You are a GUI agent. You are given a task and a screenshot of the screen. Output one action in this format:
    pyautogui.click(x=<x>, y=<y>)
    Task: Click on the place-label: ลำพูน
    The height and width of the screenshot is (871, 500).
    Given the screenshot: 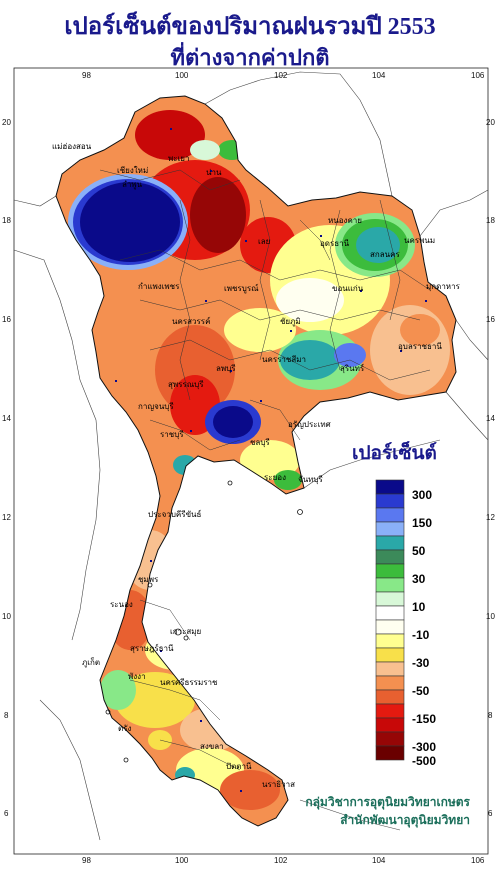 What is the action you would take?
    pyautogui.click(x=132, y=184)
    